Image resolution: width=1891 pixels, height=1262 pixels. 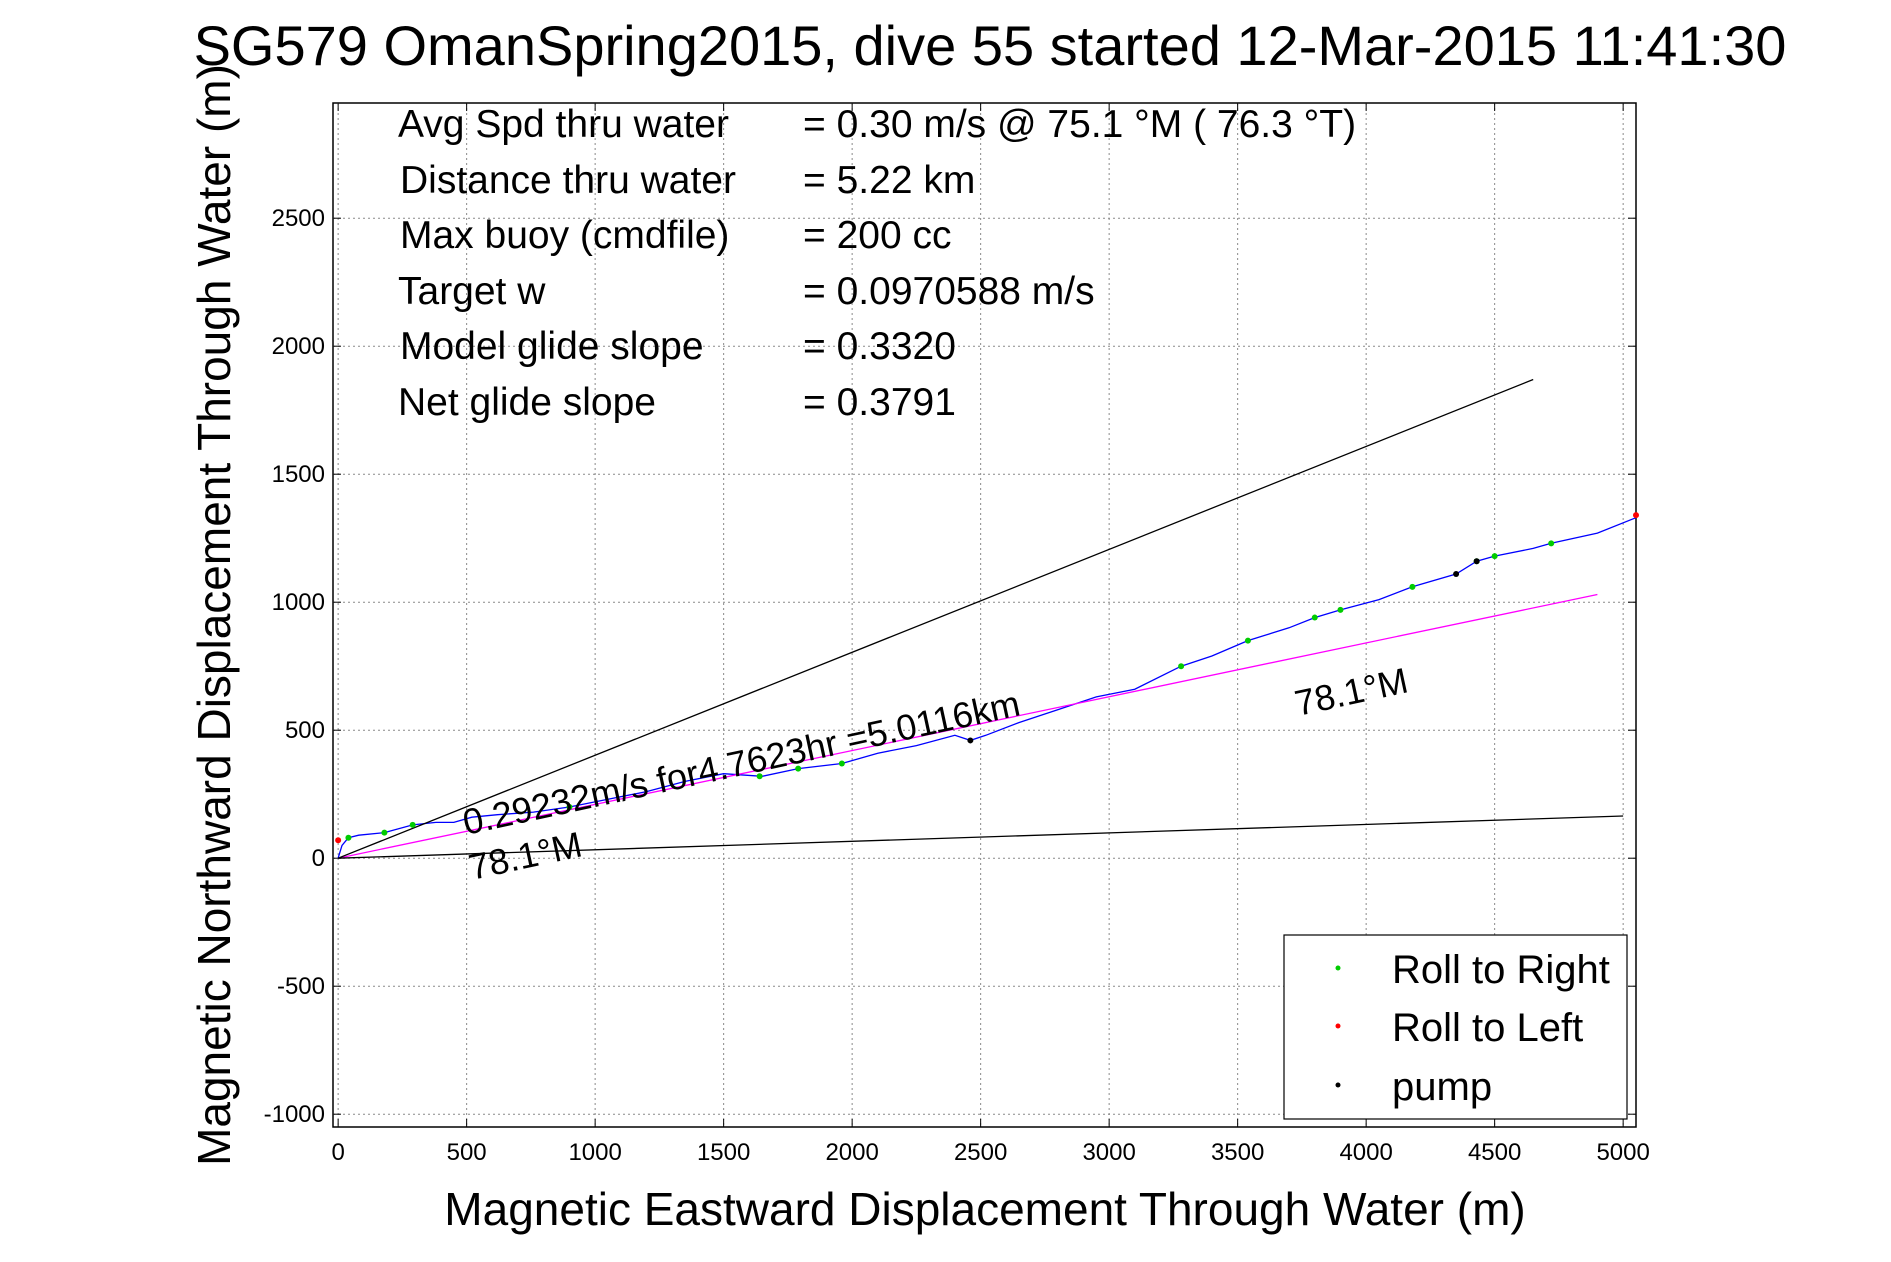 I want to click on legend-marker-pump, so click(x=1338, y=1085).